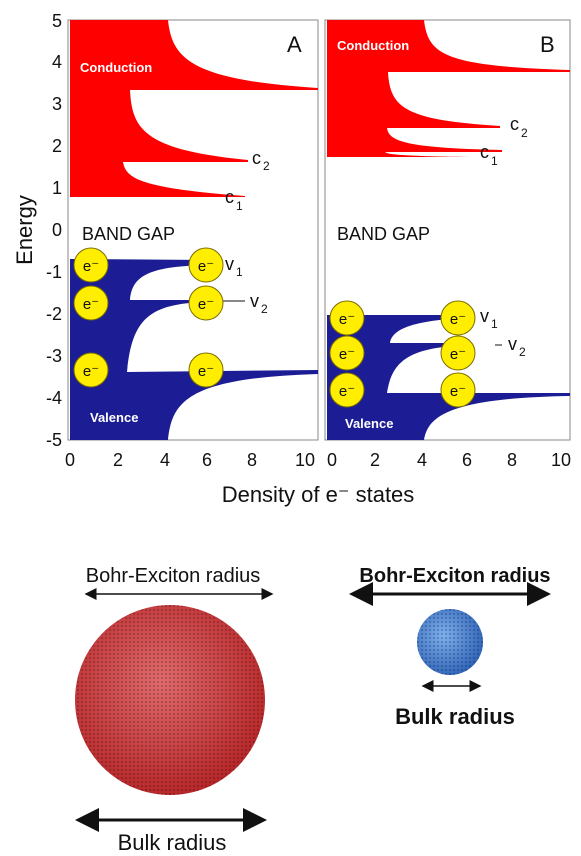 The height and width of the screenshot is (856, 581). What do you see at coordinates (24, 230) in the screenshot?
I see `y-axis-label: Energy` at bounding box center [24, 230].